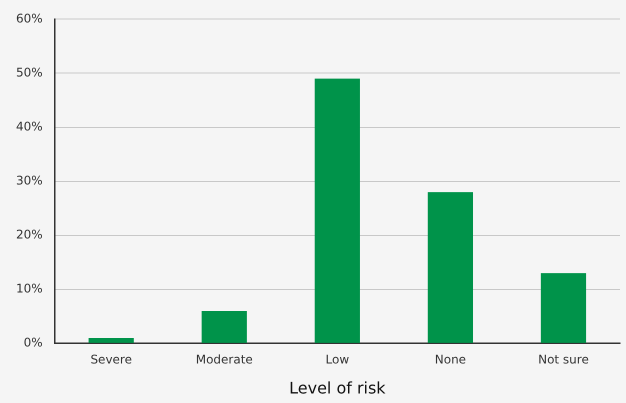 The image size is (626, 403). Describe the element at coordinates (29, 126) in the screenshot. I see `y-tick-label: 40%` at that location.